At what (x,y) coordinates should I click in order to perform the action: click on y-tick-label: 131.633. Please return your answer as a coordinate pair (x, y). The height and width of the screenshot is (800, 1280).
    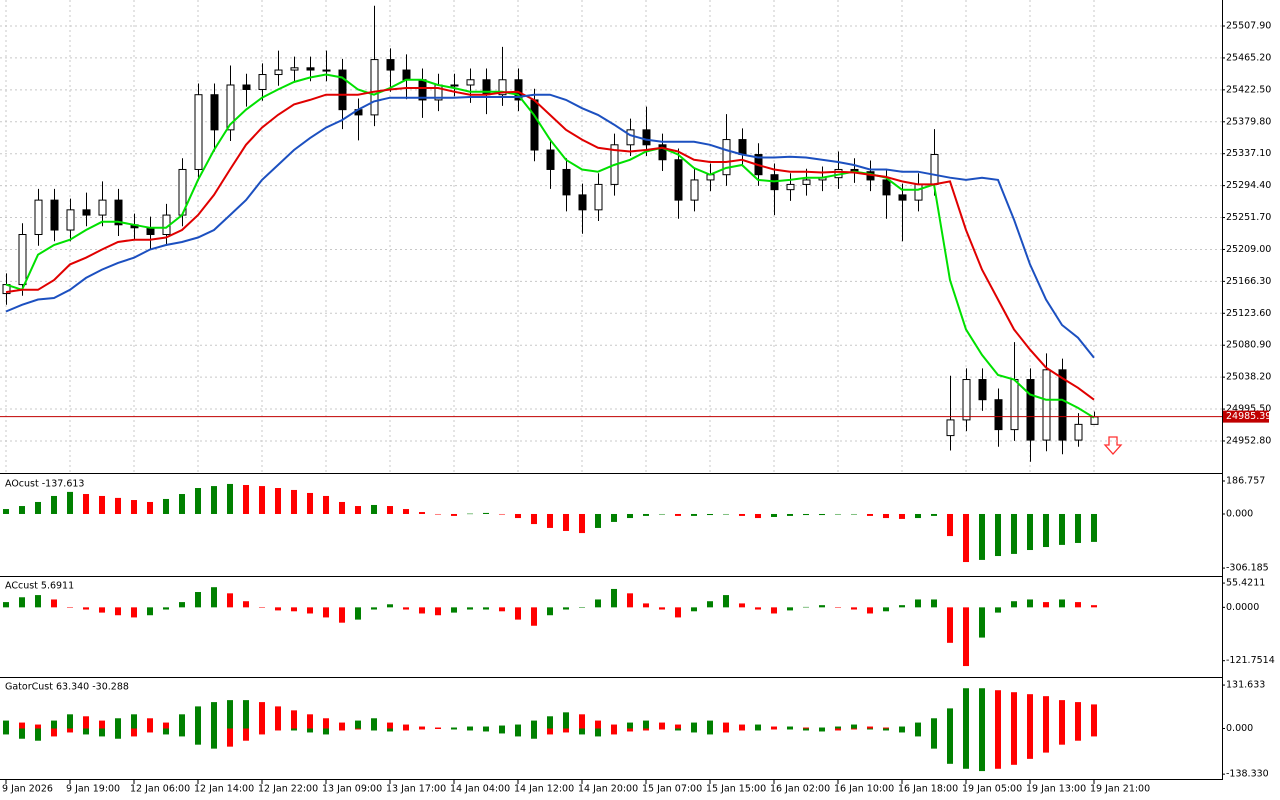
    Looking at the image, I should click on (1245, 685).